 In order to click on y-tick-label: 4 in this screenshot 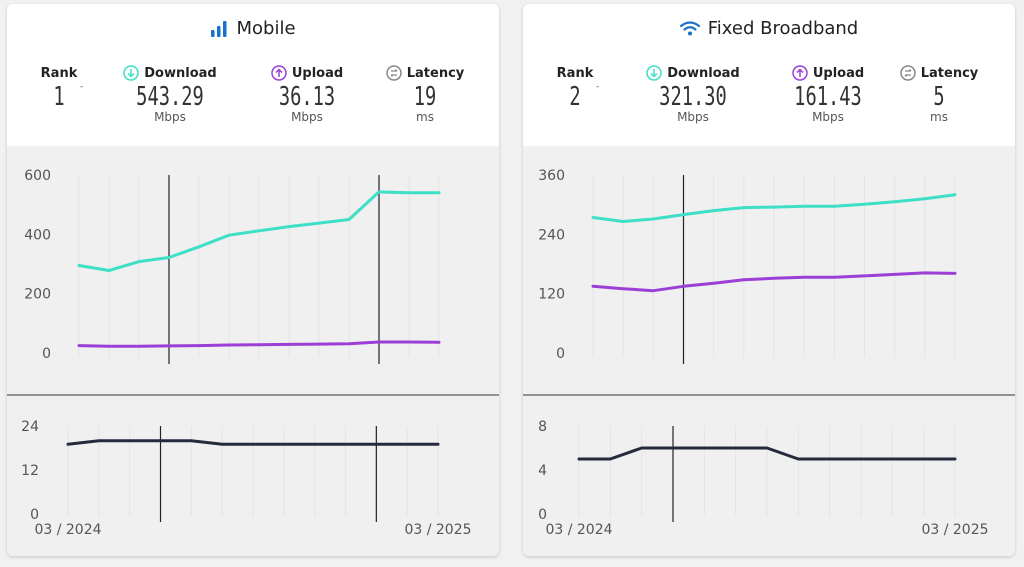, I will do `click(542, 471)`.